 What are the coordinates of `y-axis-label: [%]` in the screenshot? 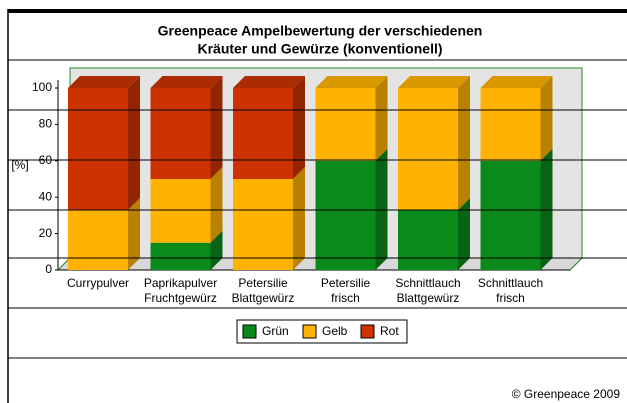 It's located at (19, 165).